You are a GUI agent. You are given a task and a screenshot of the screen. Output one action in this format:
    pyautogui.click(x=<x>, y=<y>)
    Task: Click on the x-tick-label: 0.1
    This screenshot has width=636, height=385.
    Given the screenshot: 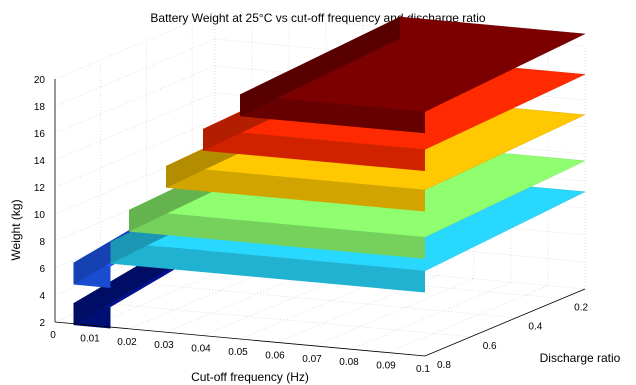 What is the action you would take?
    pyautogui.click(x=423, y=369)
    